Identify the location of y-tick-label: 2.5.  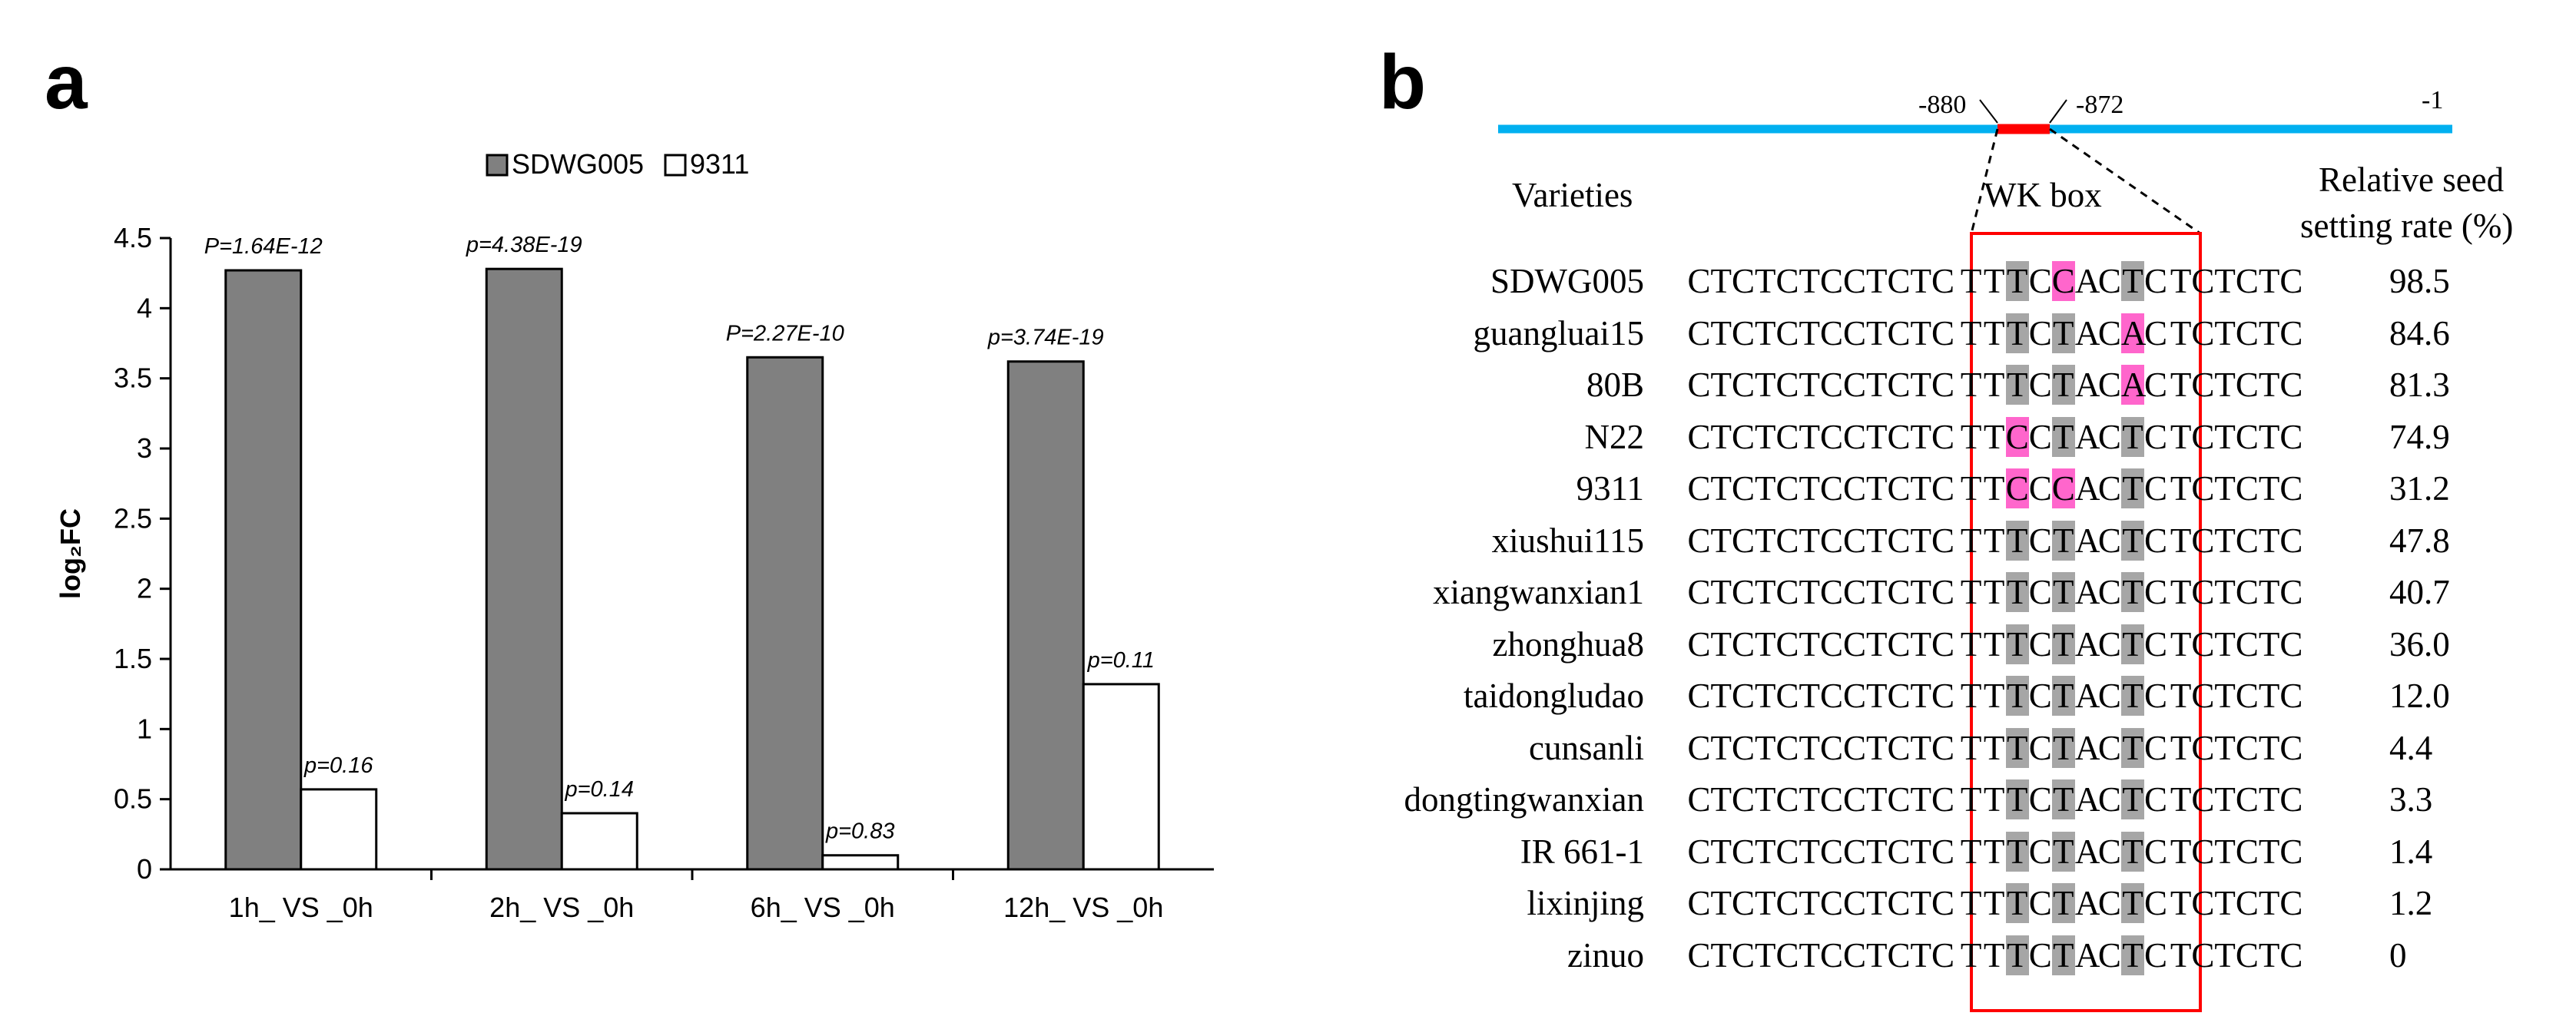
(133, 518).